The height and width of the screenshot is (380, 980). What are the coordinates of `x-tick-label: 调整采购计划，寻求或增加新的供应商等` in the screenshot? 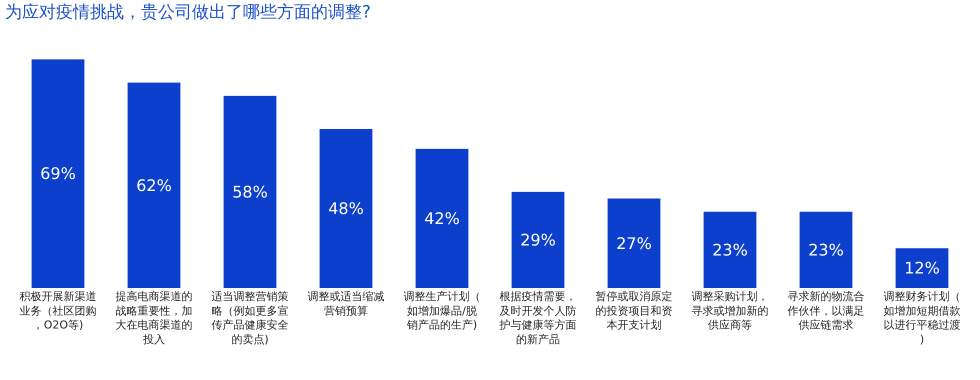 It's located at (730, 311).